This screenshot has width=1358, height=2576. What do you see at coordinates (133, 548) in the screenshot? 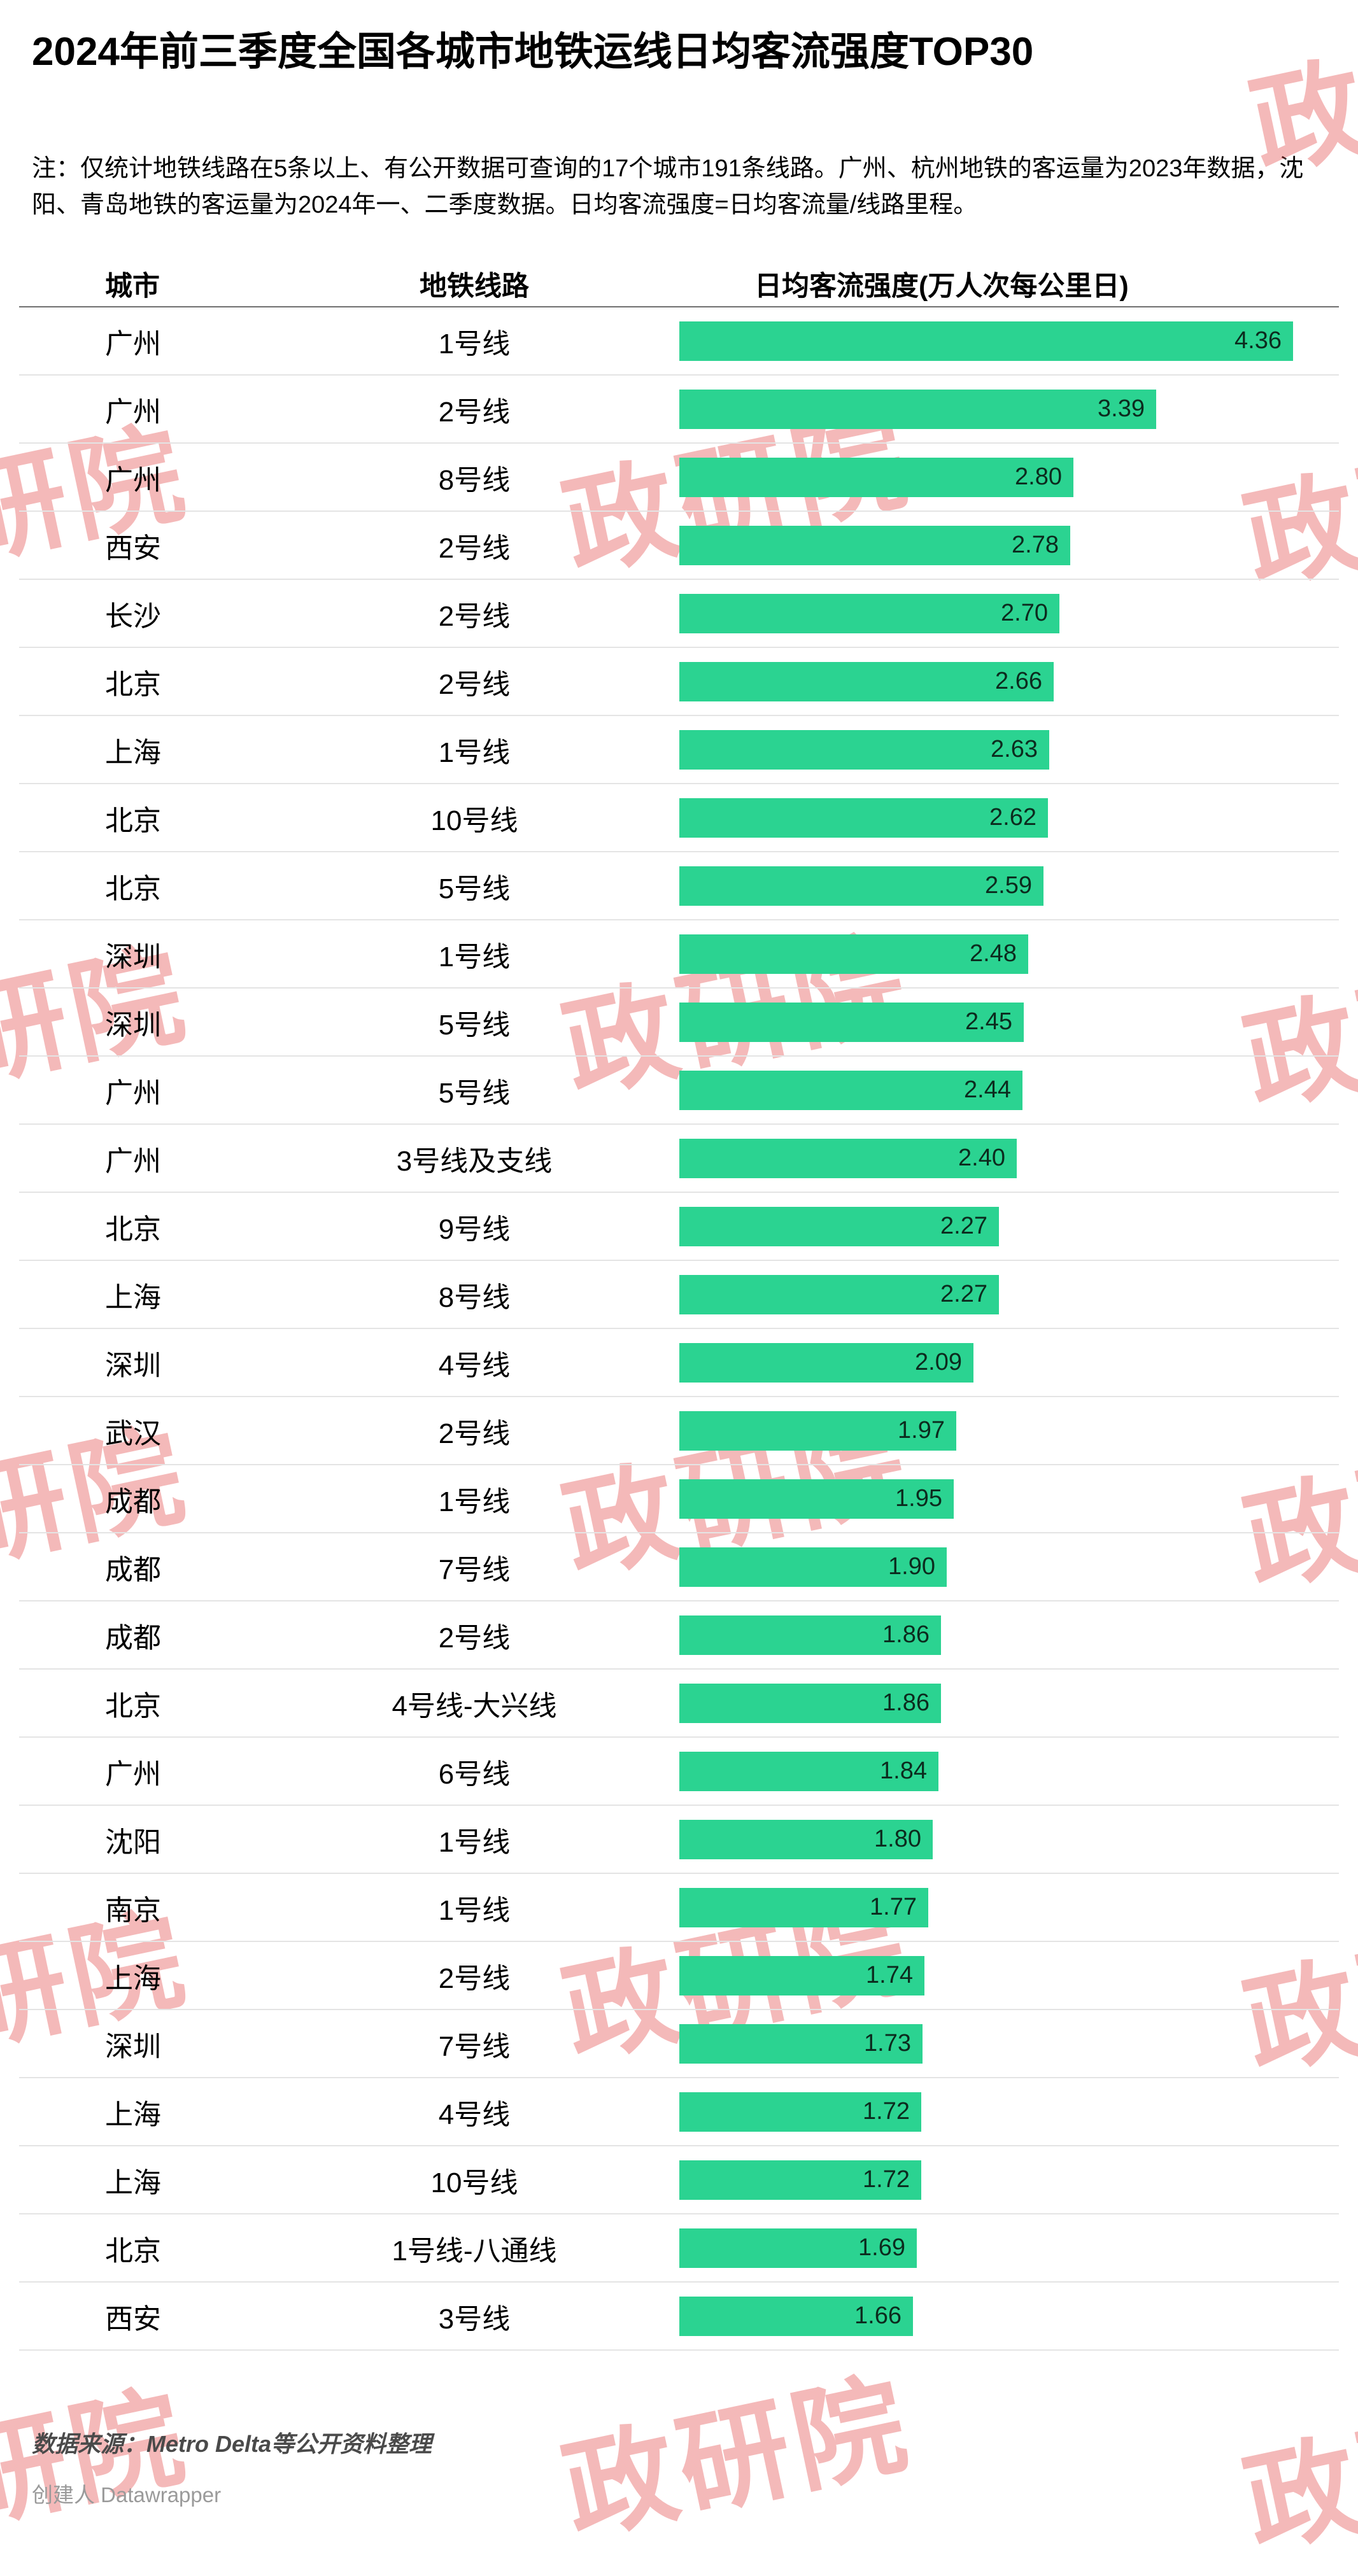
I see `city-cell: 西安` at bounding box center [133, 548].